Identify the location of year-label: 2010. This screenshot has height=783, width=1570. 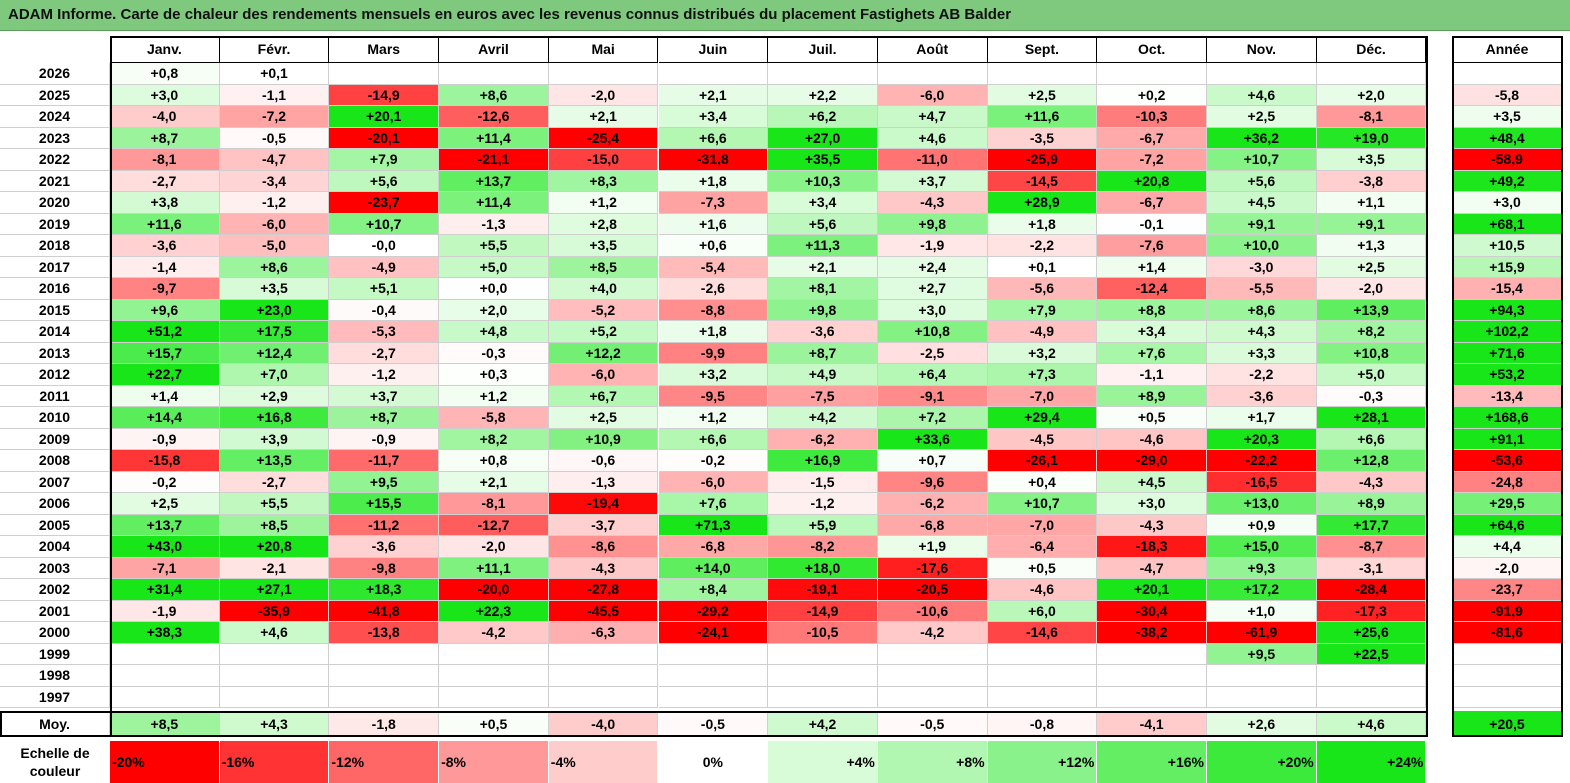
(55, 418).